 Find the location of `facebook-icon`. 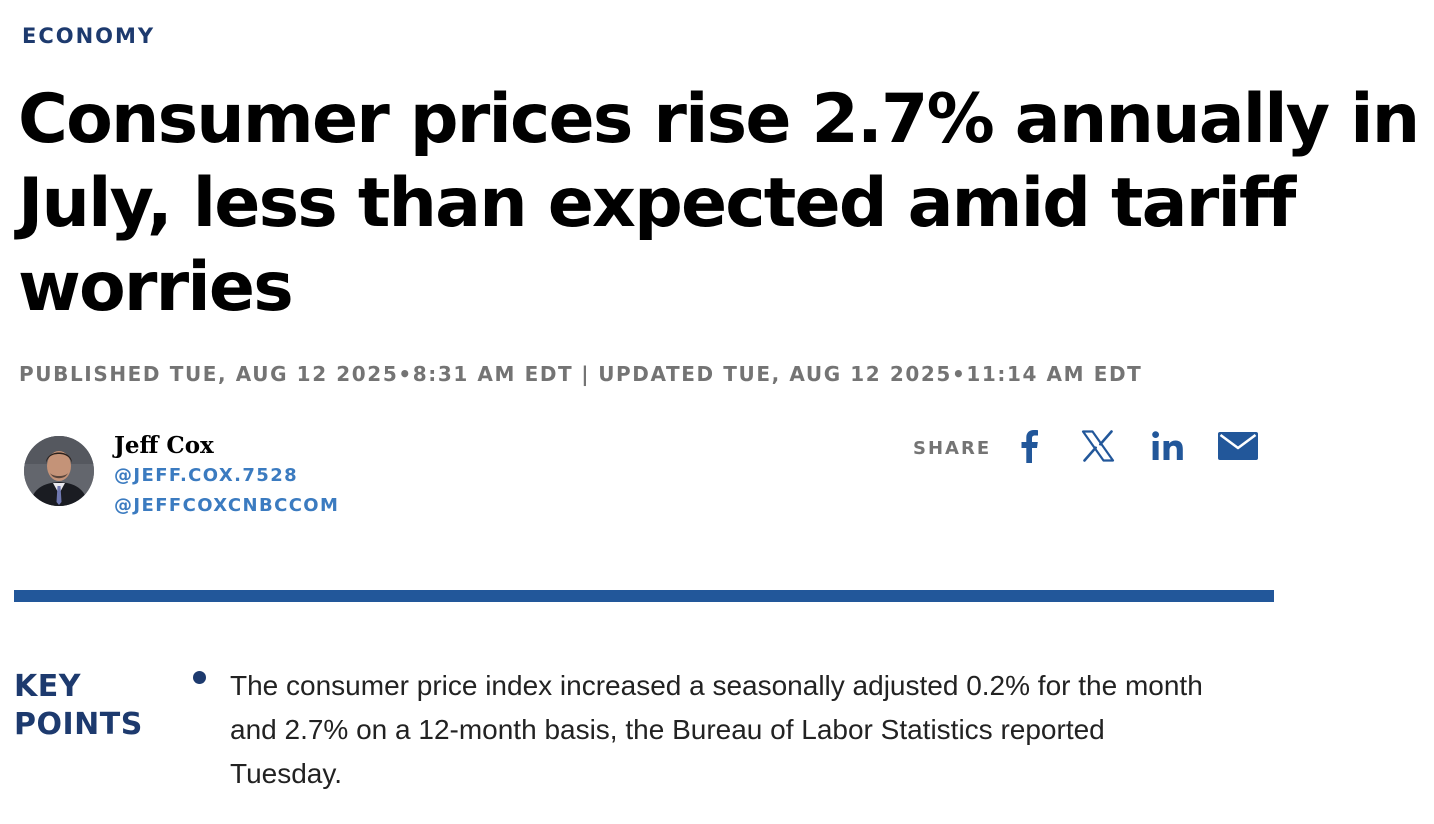

facebook-icon is located at coordinates (1029, 446).